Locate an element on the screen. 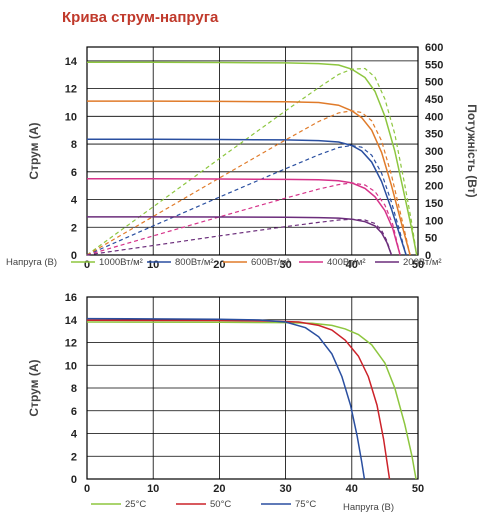  y2-tick-label: 150 is located at coordinates (434, 204).